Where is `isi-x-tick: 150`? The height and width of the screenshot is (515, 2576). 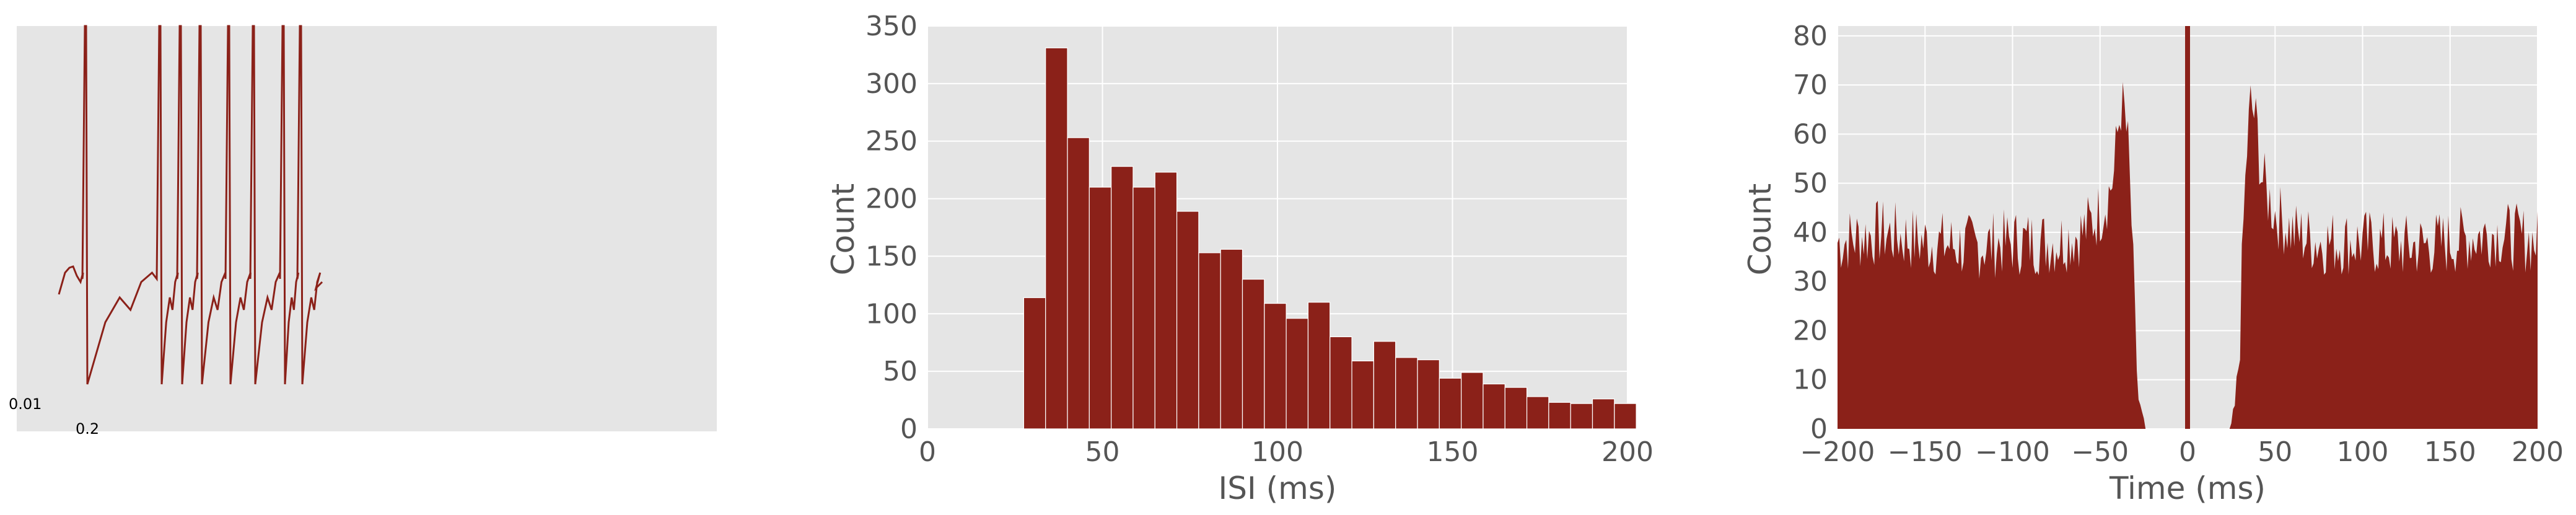
isi-x-tick: 150 is located at coordinates (1453, 452).